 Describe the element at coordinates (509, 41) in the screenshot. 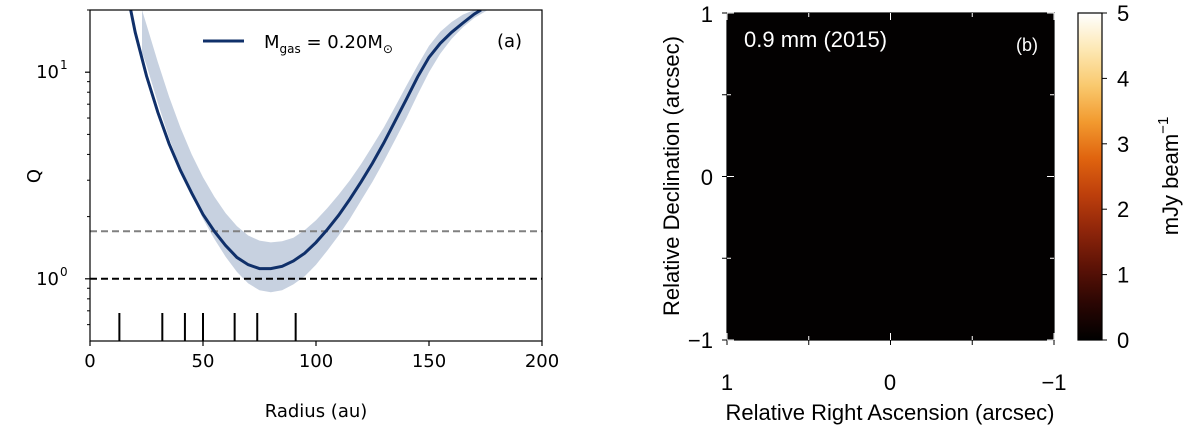

I see `panel-label-a: (a)` at that location.